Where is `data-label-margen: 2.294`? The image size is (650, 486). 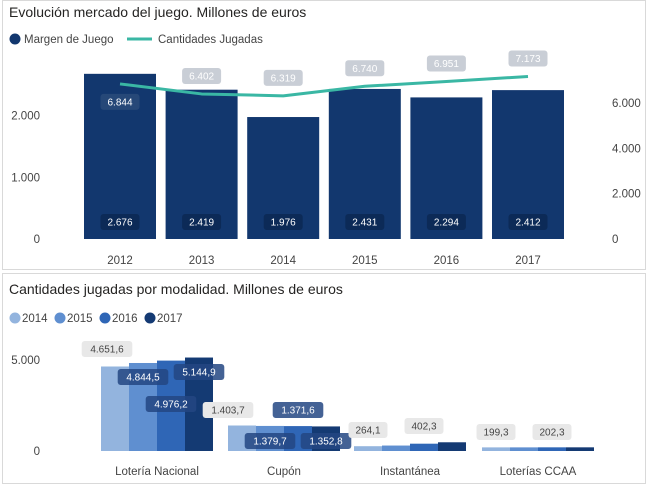
data-label-margen: 2.294 is located at coordinates (446, 223).